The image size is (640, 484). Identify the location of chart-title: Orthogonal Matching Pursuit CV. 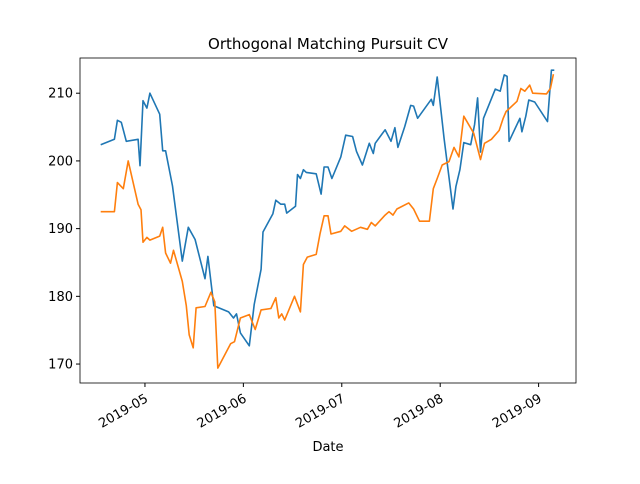
(328, 44).